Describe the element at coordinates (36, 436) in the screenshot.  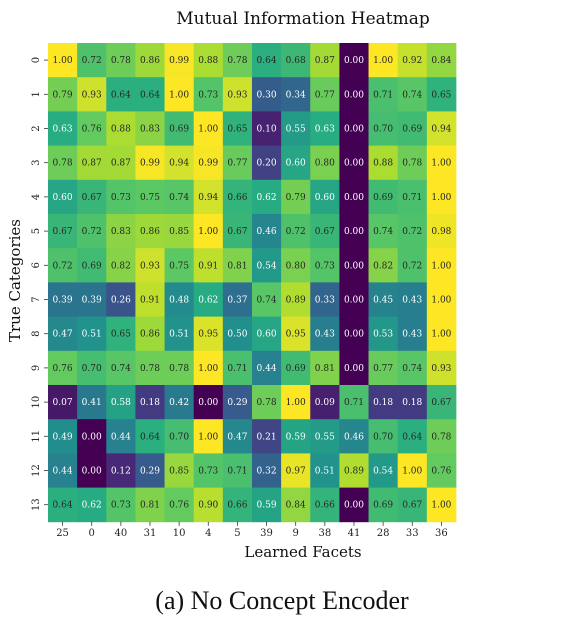
I see `y-tick-label: 11` at that location.